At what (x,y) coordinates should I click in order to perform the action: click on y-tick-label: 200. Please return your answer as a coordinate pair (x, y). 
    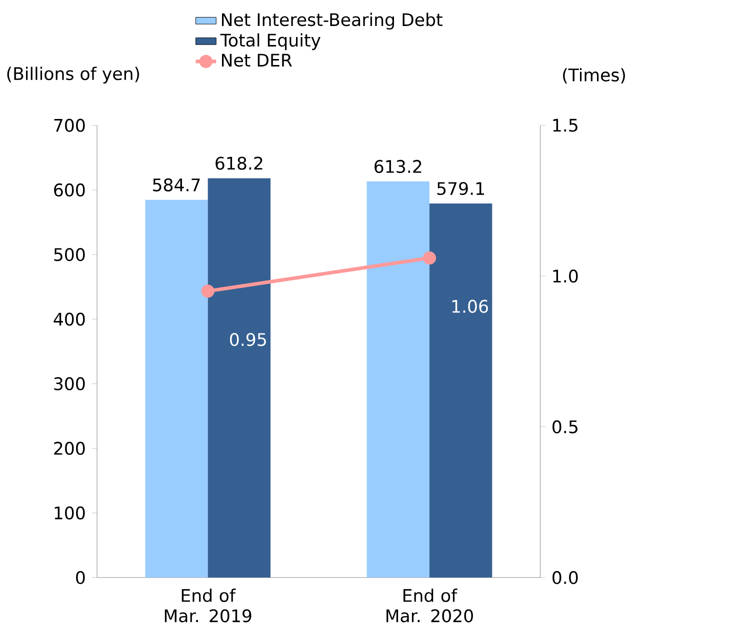
    Looking at the image, I should click on (69, 449).